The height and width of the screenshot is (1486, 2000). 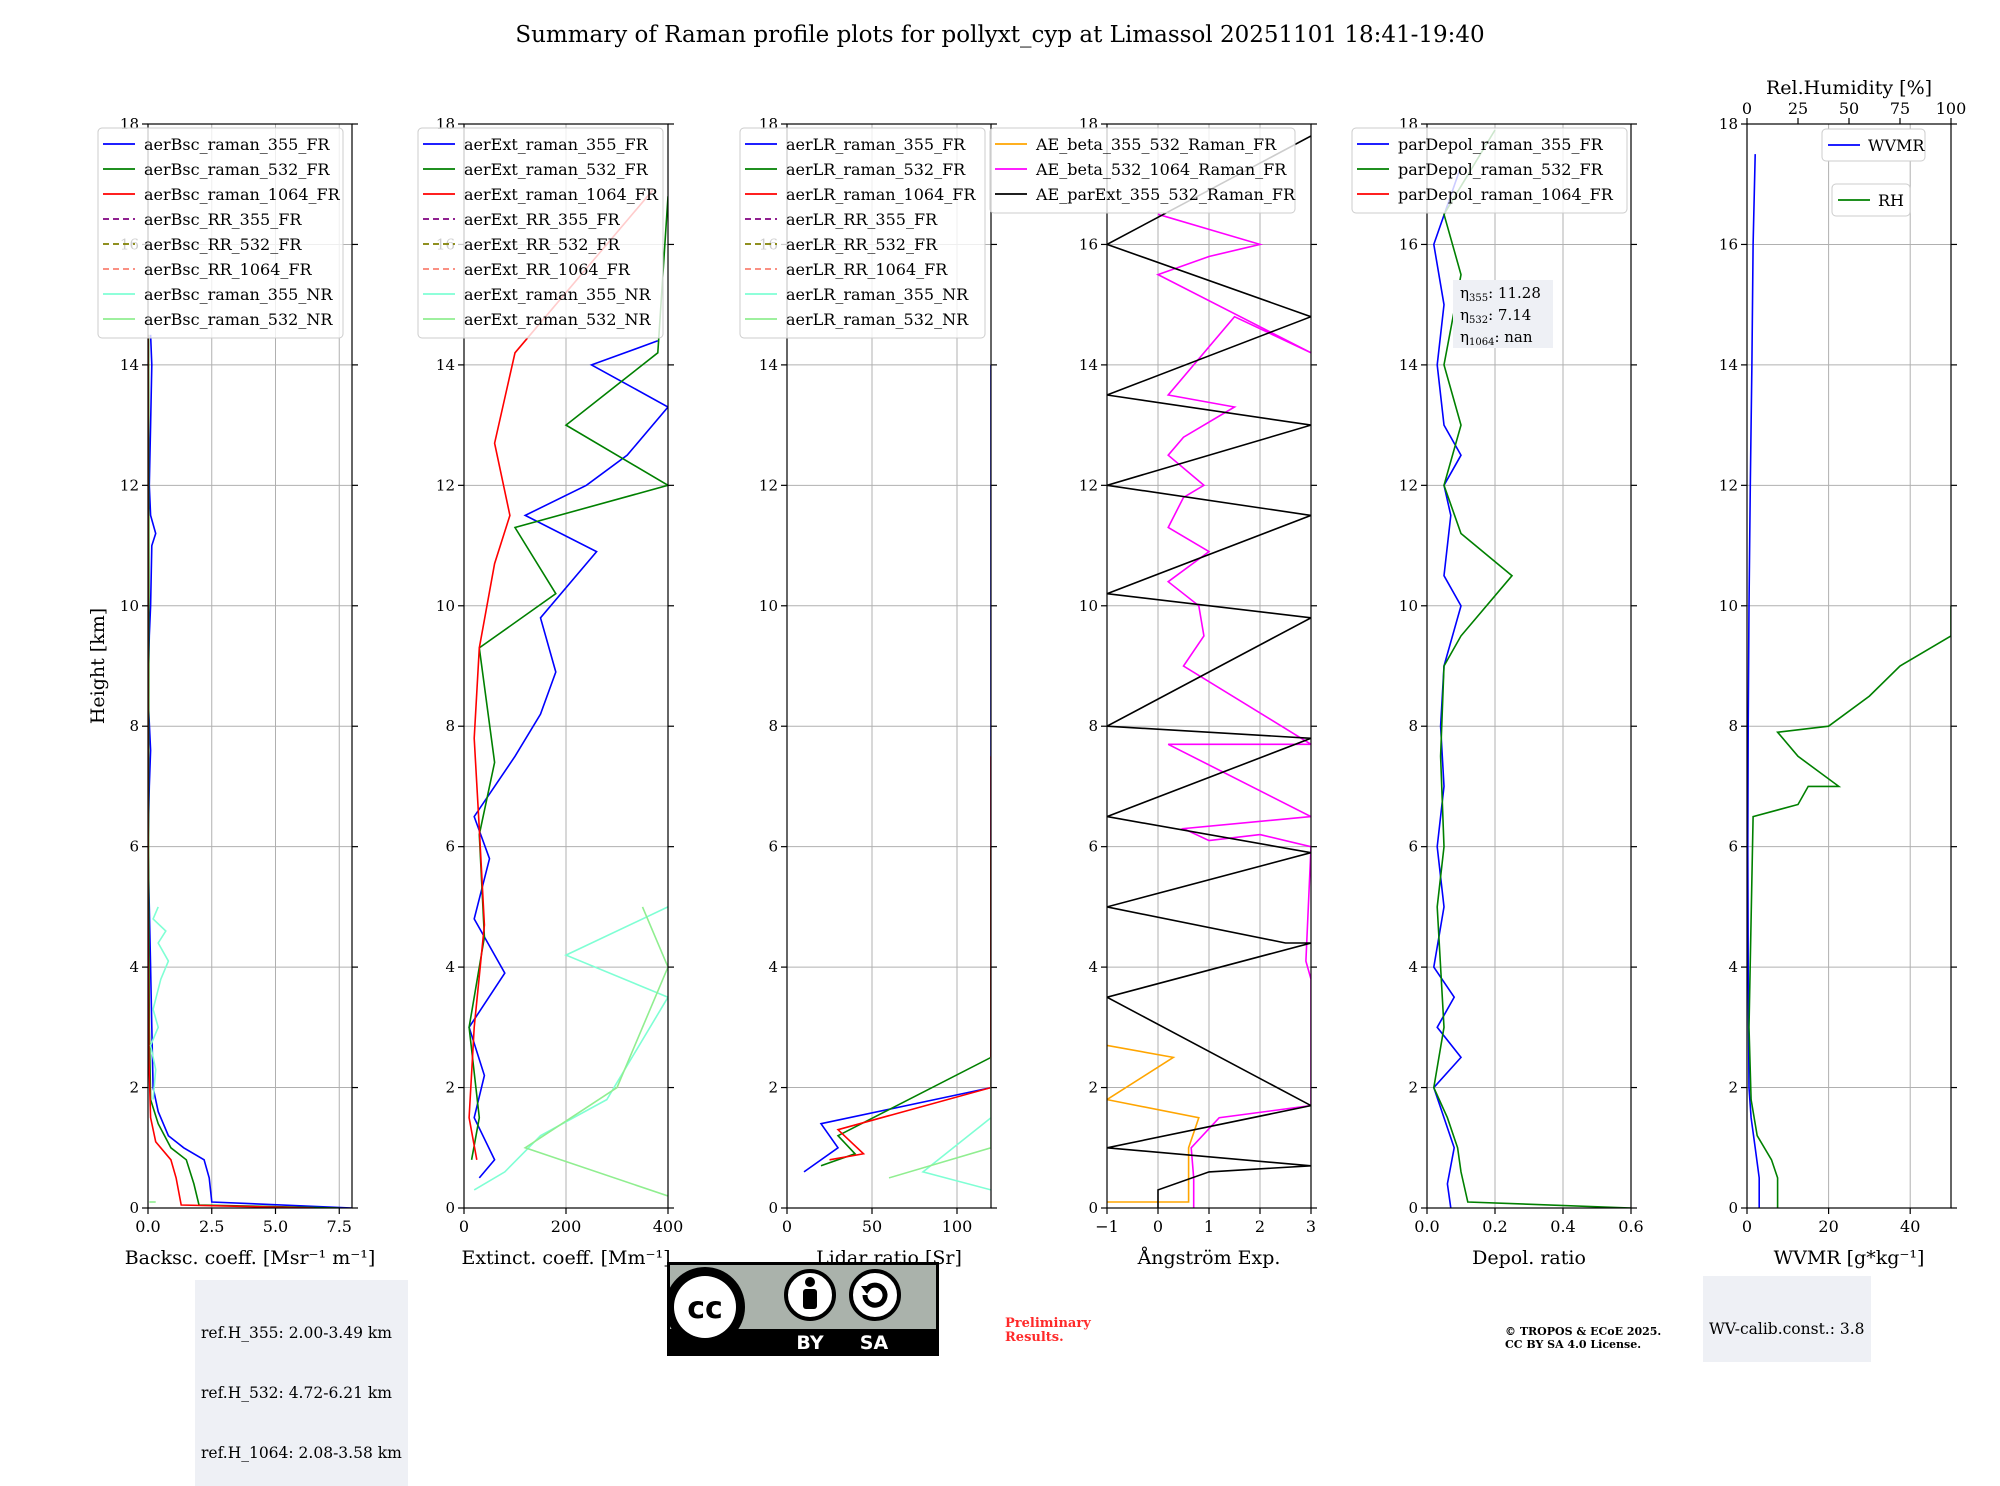 What do you see at coordinates (1798, 108) in the screenshot?
I see `x2tick-label: 25` at bounding box center [1798, 108].